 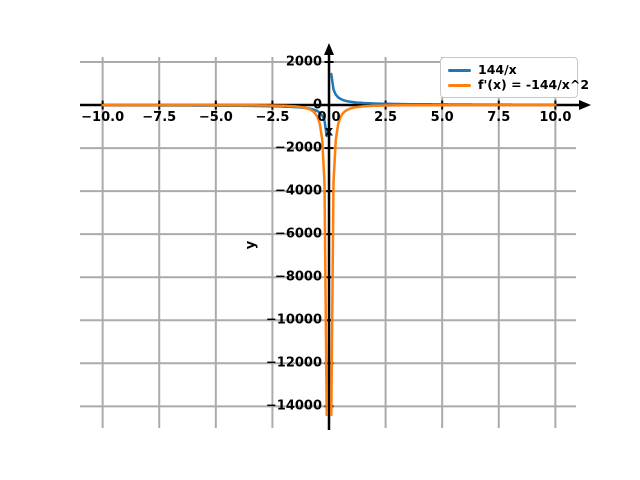 What do you see at coordinates (329, 49) in the screenshot?
I see `y-axis-arrow-icon` at bounding box center [329, 49].